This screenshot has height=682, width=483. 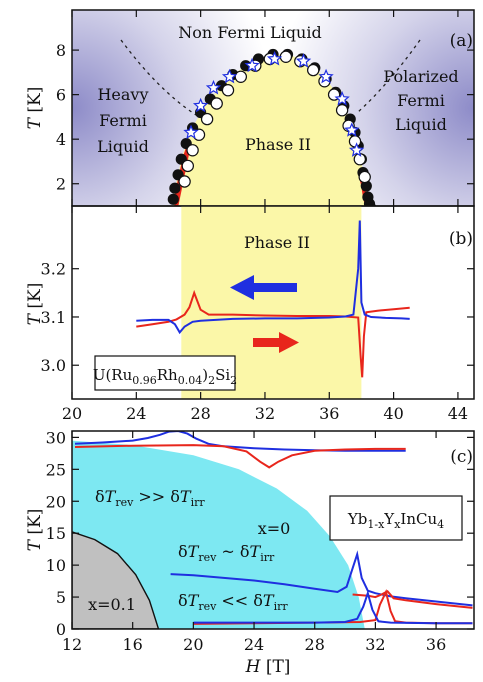 I want to click on ytick-label: 3.0, so click(x=53, y=365).